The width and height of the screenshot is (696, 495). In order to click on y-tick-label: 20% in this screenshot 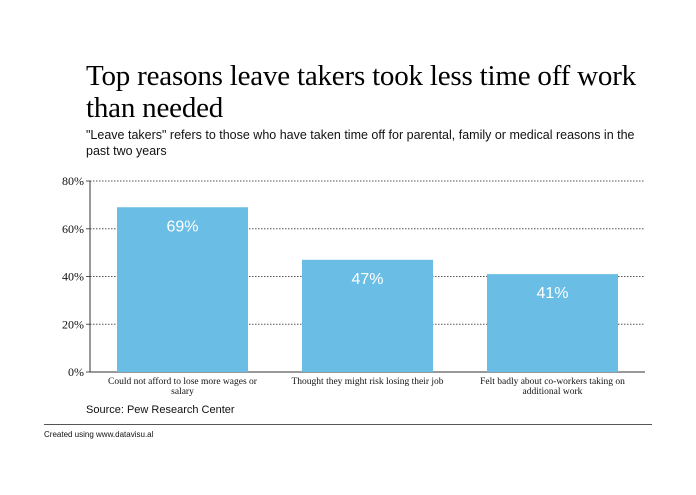, I will do `click(73, 324)`.